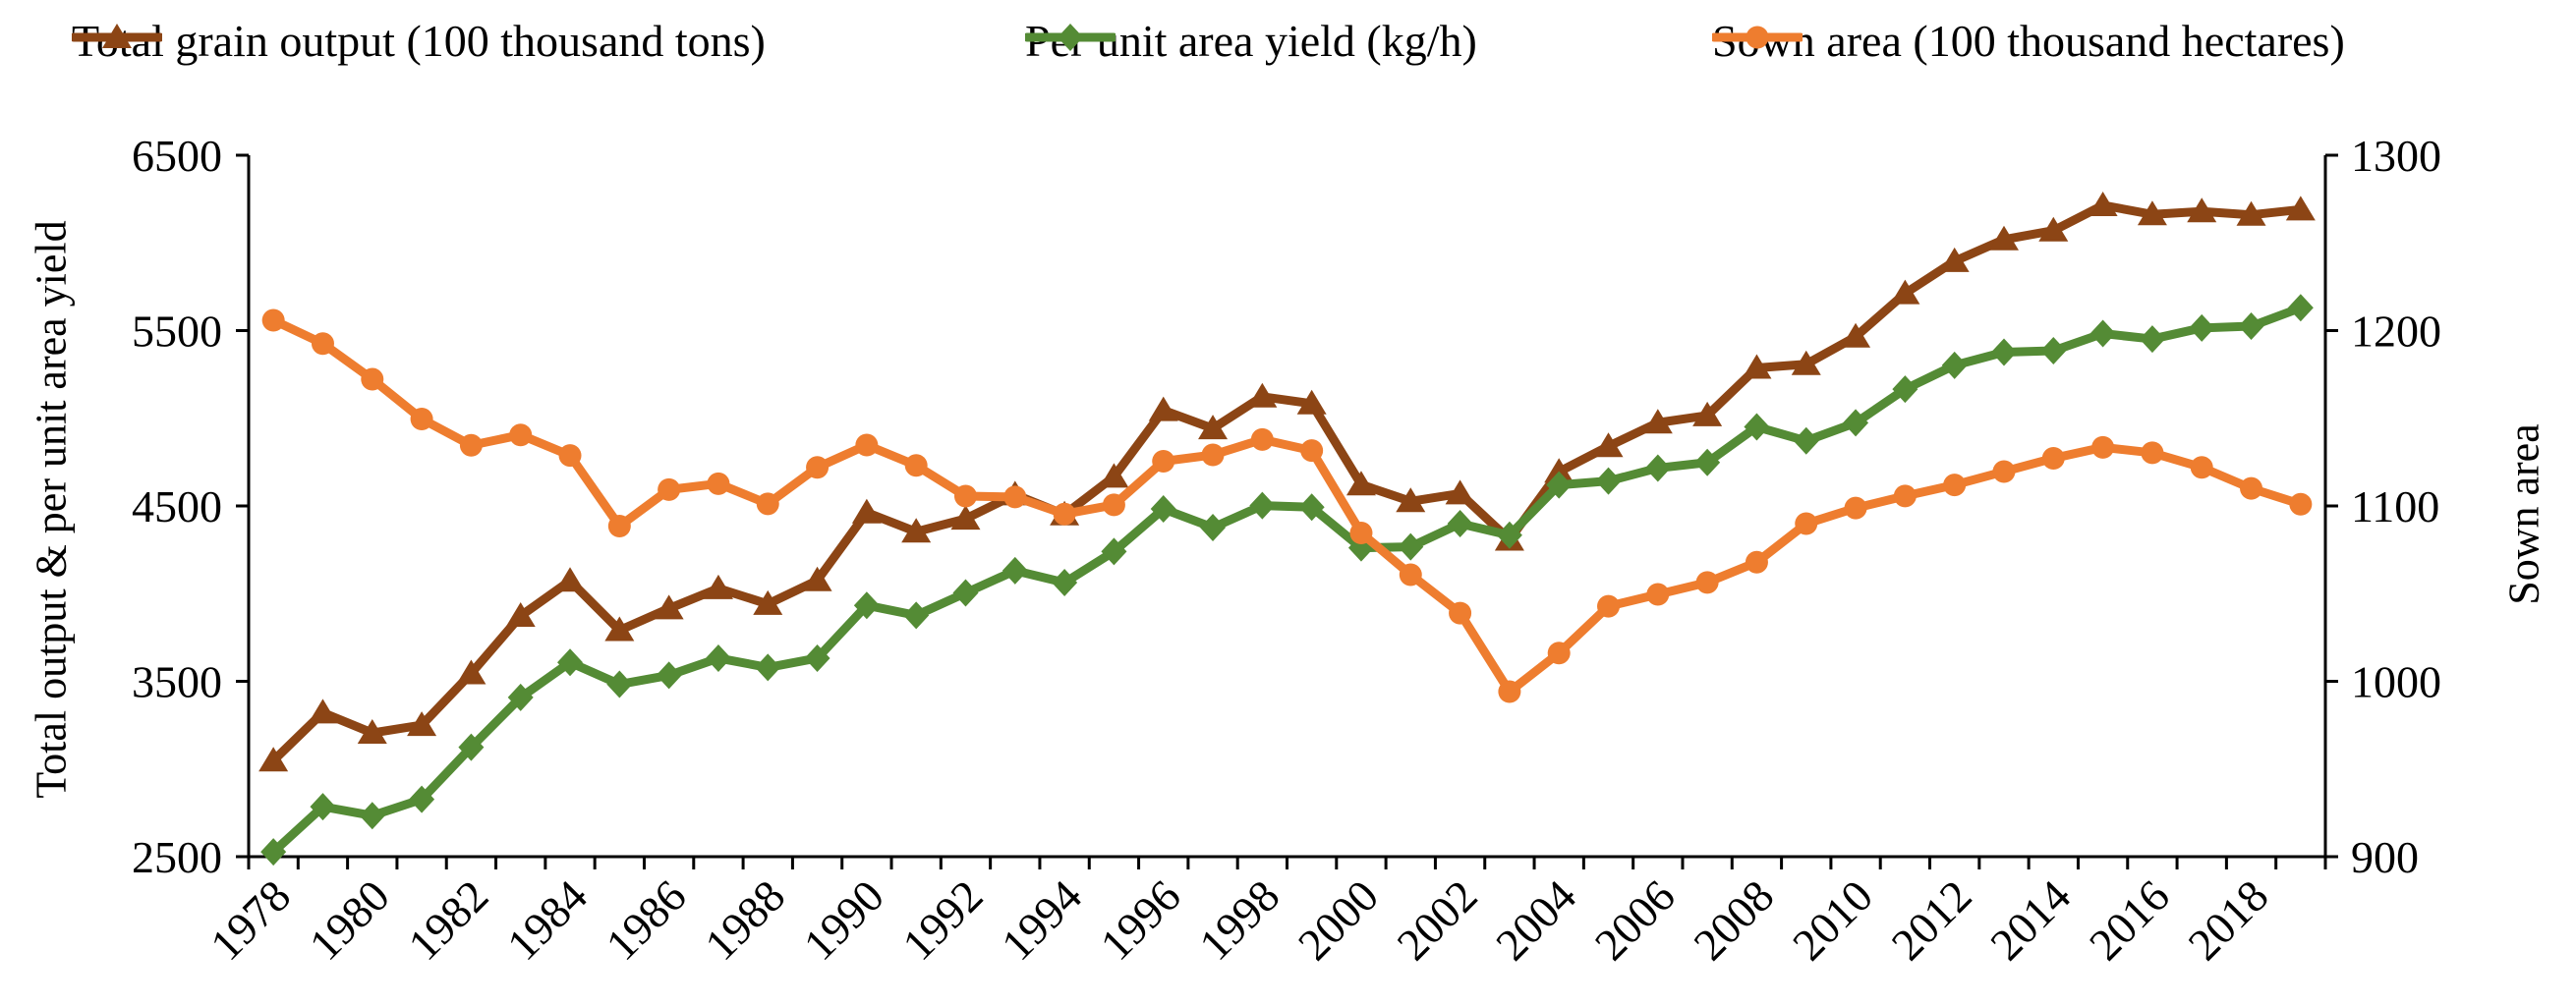  I want to click on left-axis-tick-label: 4500, so click(177, 506).